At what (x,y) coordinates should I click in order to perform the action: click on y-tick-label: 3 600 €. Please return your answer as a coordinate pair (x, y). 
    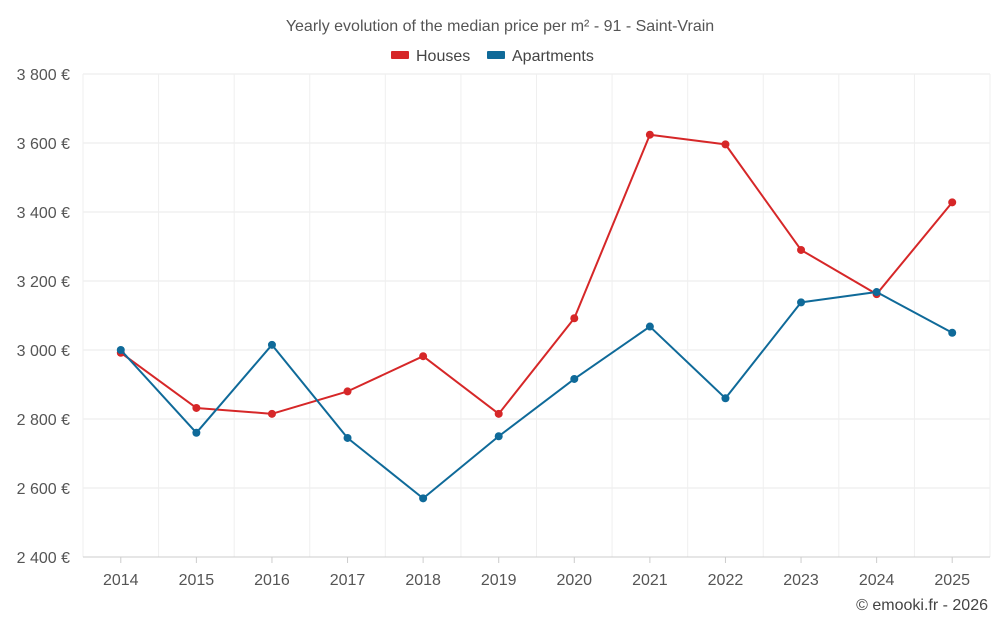
    Looking at the image, I should click on (43, 144).